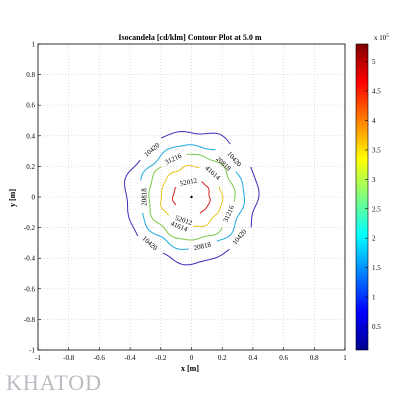  I want to click on y-tick-label: -0.6, so click(30, 289).